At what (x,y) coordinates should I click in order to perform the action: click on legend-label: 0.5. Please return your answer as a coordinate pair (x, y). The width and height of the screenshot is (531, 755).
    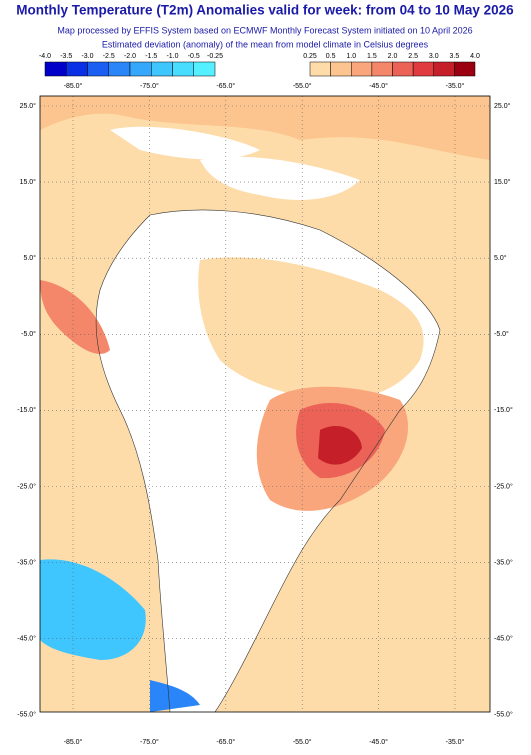
    Looking at the image, I should click on (331, 56).